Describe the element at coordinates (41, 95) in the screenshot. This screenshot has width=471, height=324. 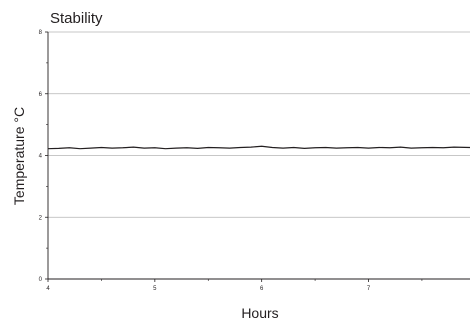
I see `y-tick-label-6: 6` at that location.